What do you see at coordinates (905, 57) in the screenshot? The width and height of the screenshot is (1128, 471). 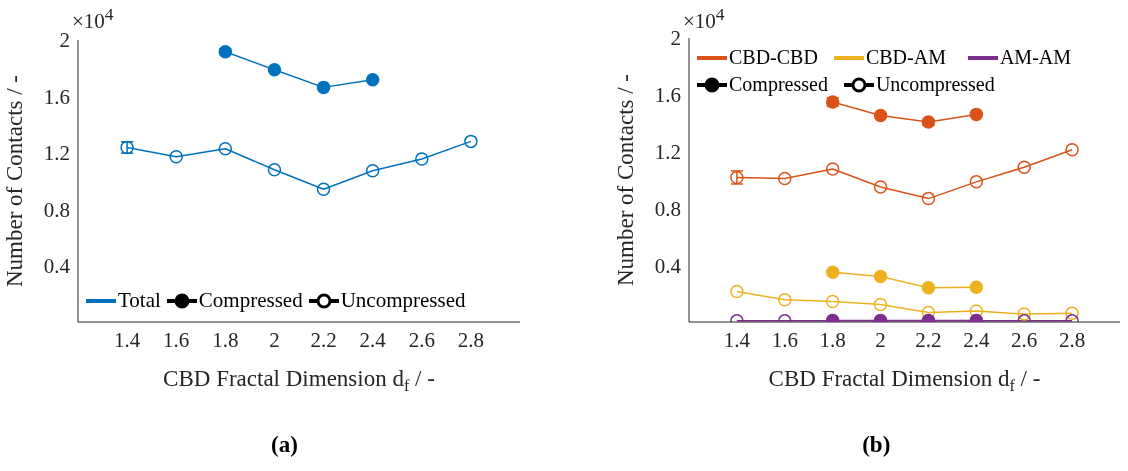 I see `legend-label: CBD-AM` at bounding box center [905, 57].